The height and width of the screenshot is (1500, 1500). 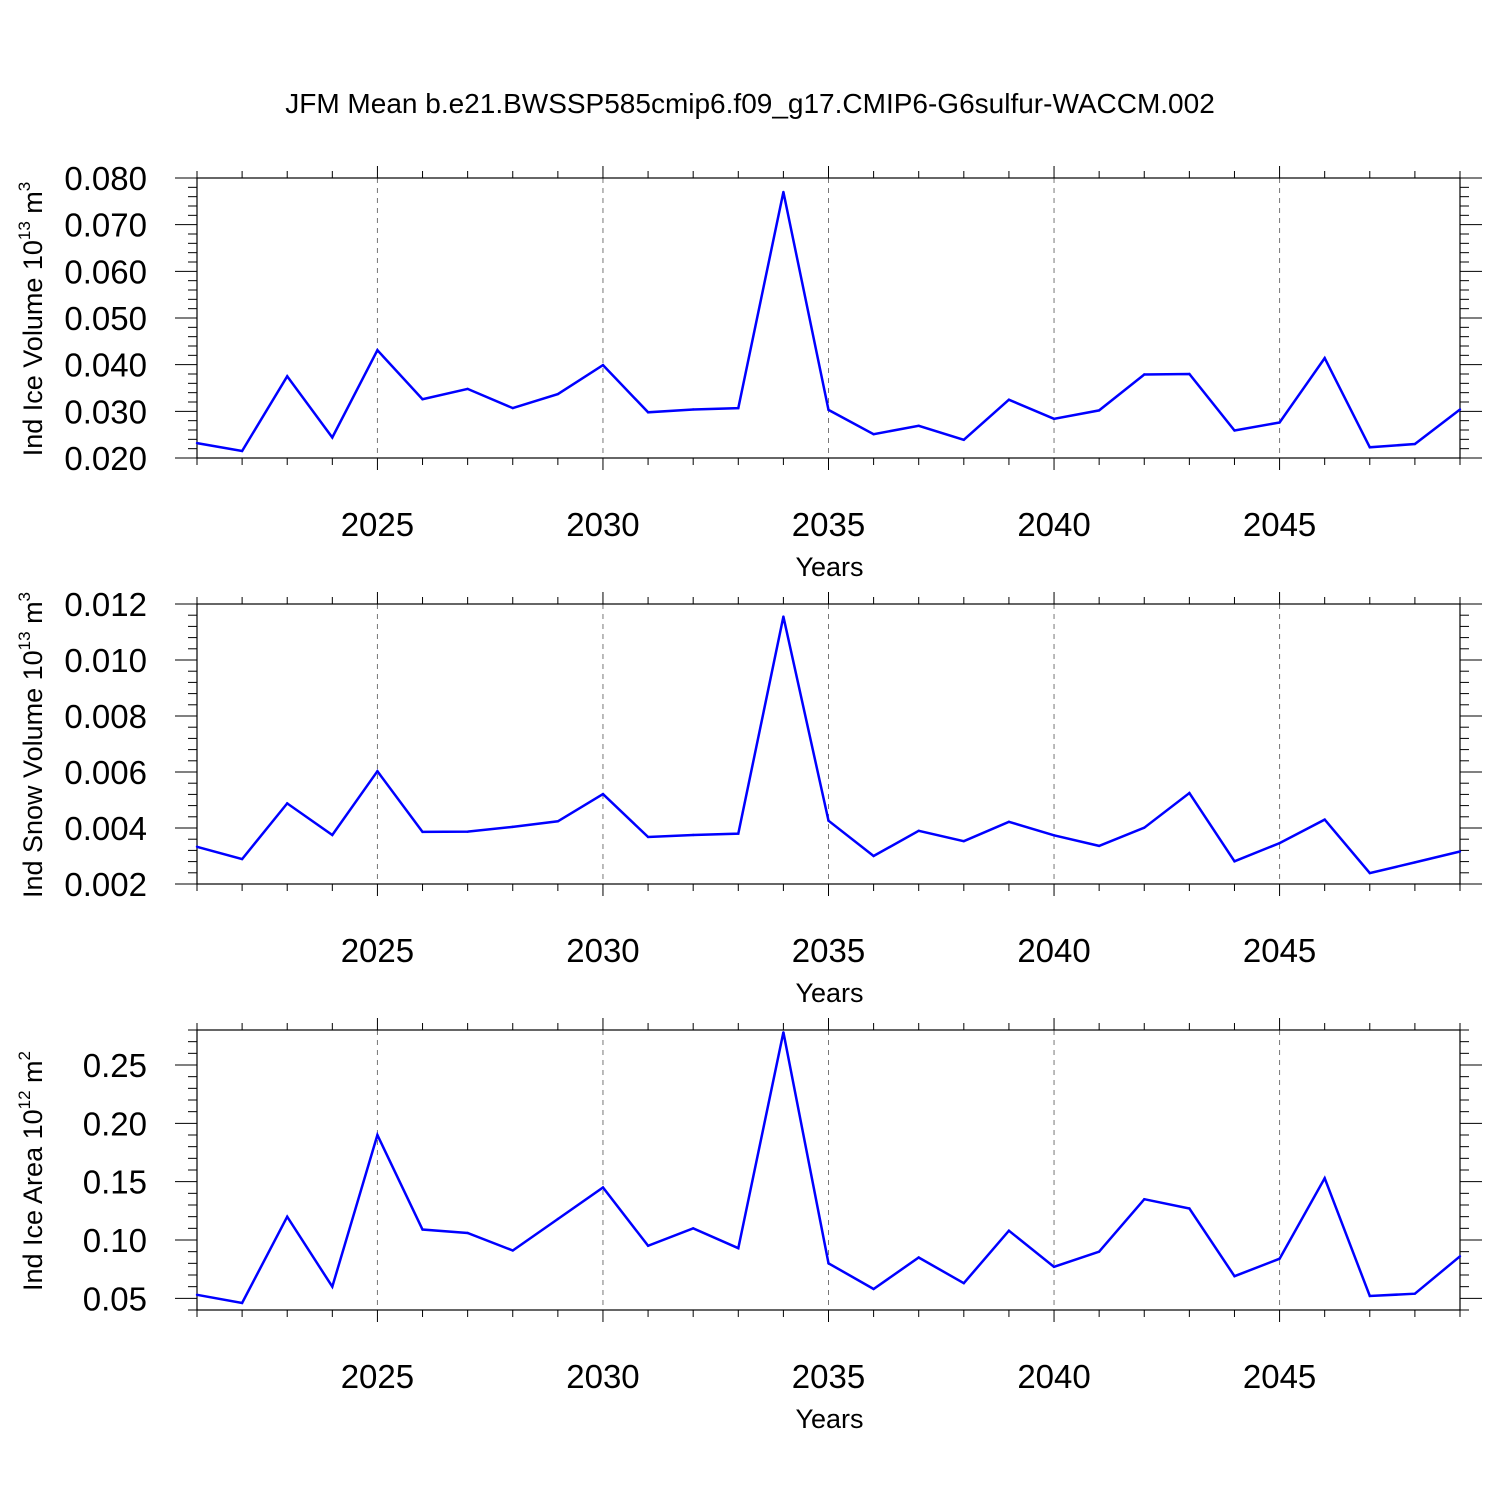 I want to click on y-tick-label: 0.070, so click(x=105, y=225).